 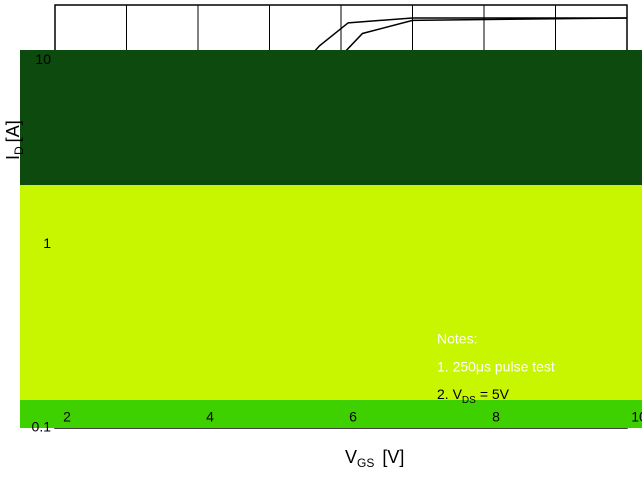 I want to click on x-label-sub: GS, so click(x=365, y=463).